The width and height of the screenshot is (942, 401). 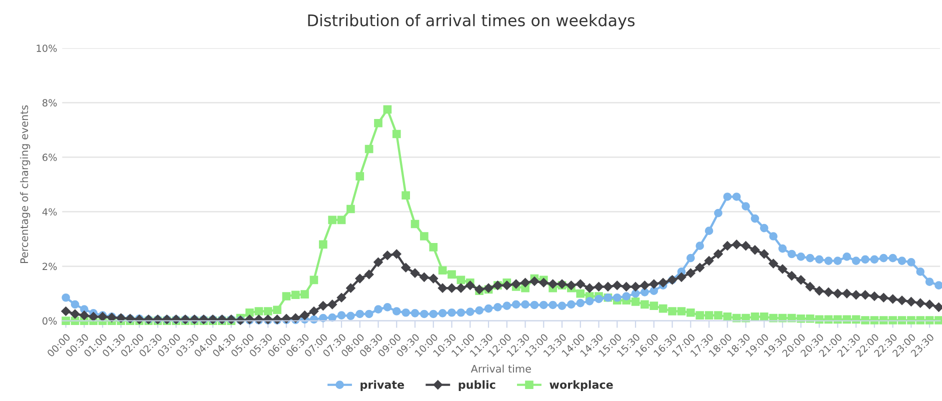 I want to click on y-tick-label: 2%, so click(x=49, y=266).